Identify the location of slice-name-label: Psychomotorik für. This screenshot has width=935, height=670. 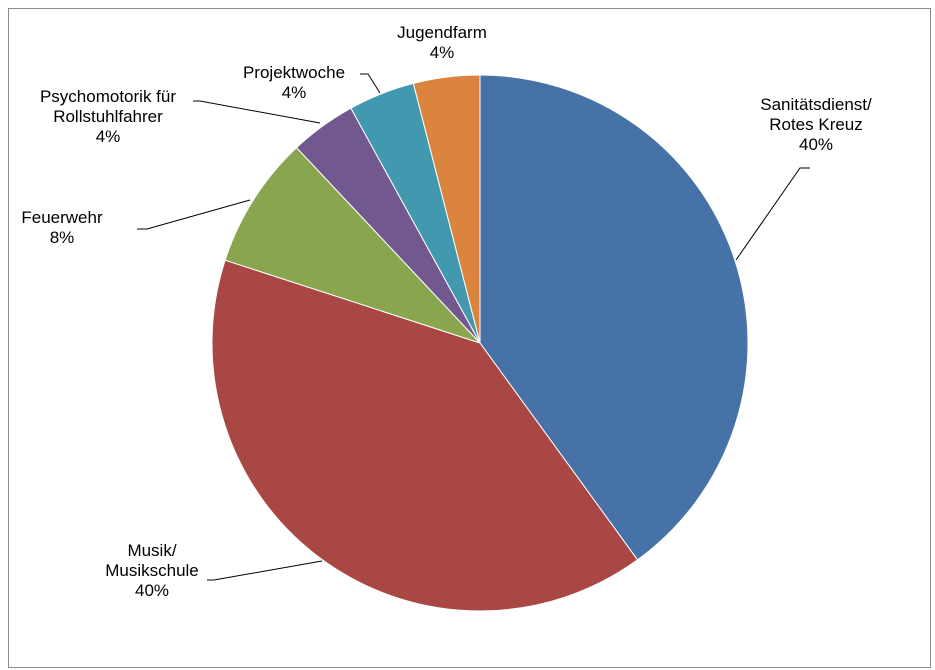
(108, 96).